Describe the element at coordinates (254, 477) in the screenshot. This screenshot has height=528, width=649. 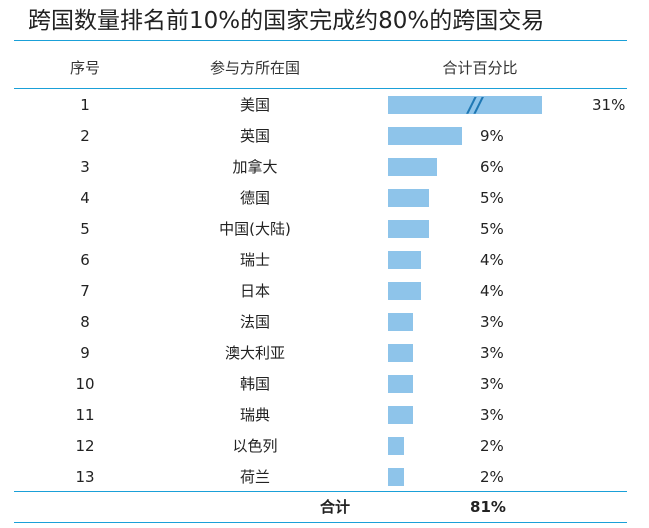
I see `row-country: 荷兰` at that location.